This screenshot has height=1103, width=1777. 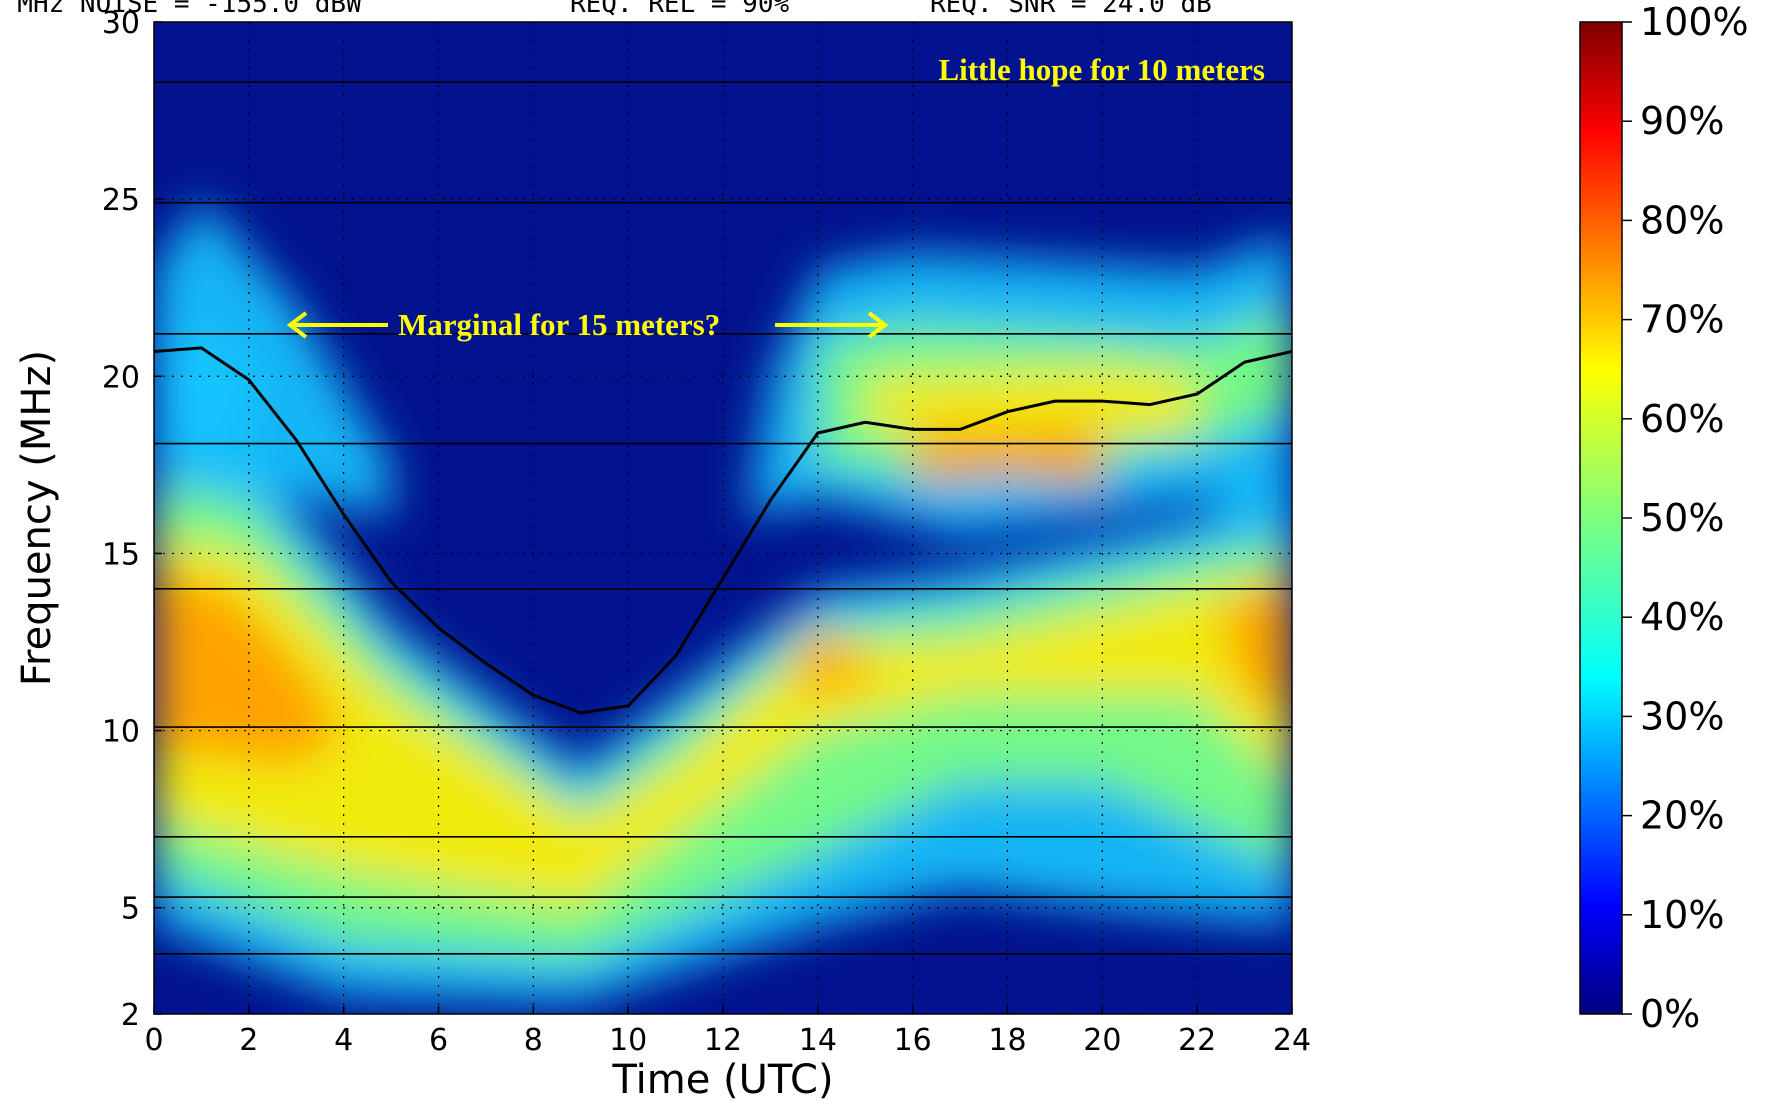 What do you see at coordinates (913, 1040) in the screenshot?
I see `x-tick-label: 16` at bounding box center [913, 1040].